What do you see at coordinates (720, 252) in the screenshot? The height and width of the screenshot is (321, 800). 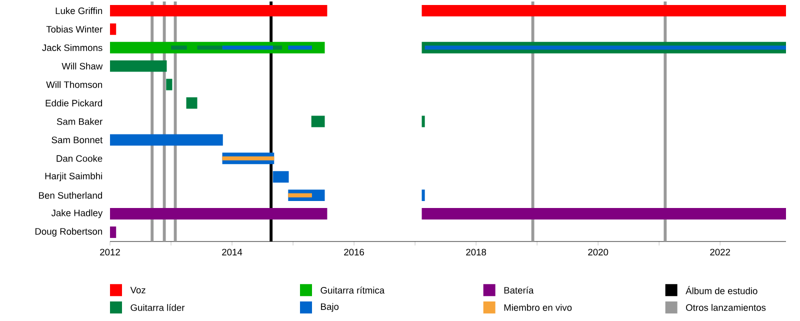 I see `x-tick-label: 2022` at bounding box center [720, 252].